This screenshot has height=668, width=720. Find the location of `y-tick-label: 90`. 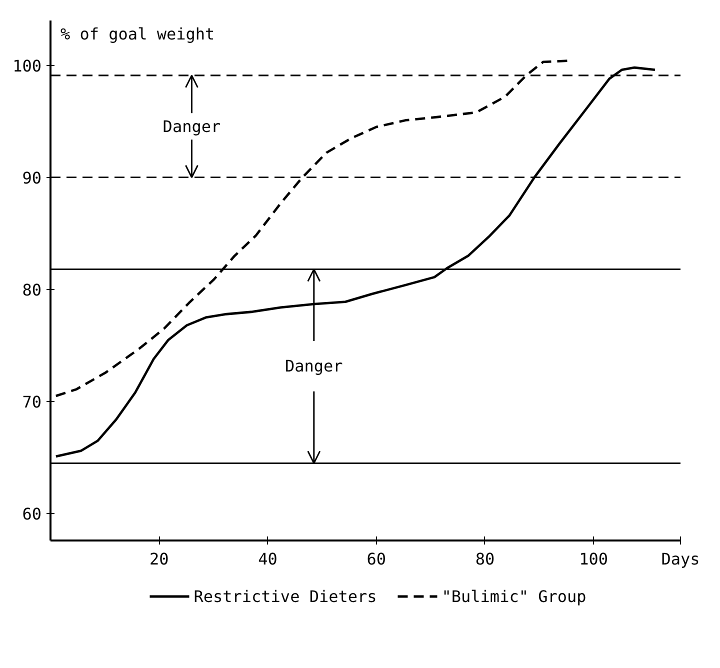

y-tick-label: 90 is located at coordinates (32, 178).